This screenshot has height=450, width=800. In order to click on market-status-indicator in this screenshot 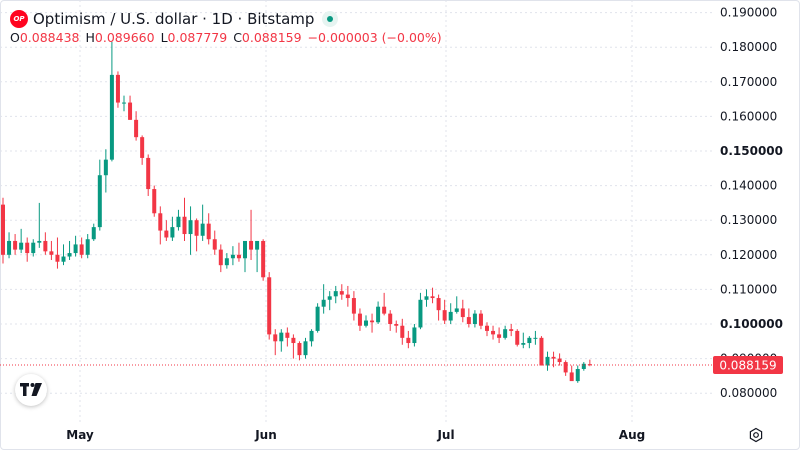, I will do `click(330, 19)`.